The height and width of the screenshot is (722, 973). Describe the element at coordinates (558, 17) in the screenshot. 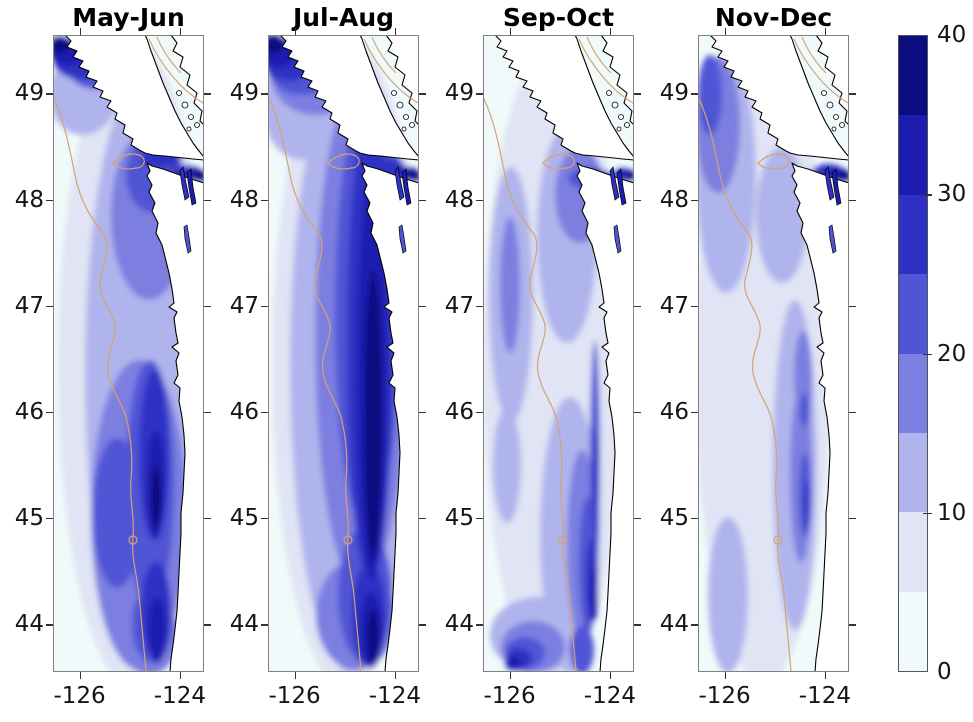

I see `panel-title-sep-oct: Sep-Oct` at that location.